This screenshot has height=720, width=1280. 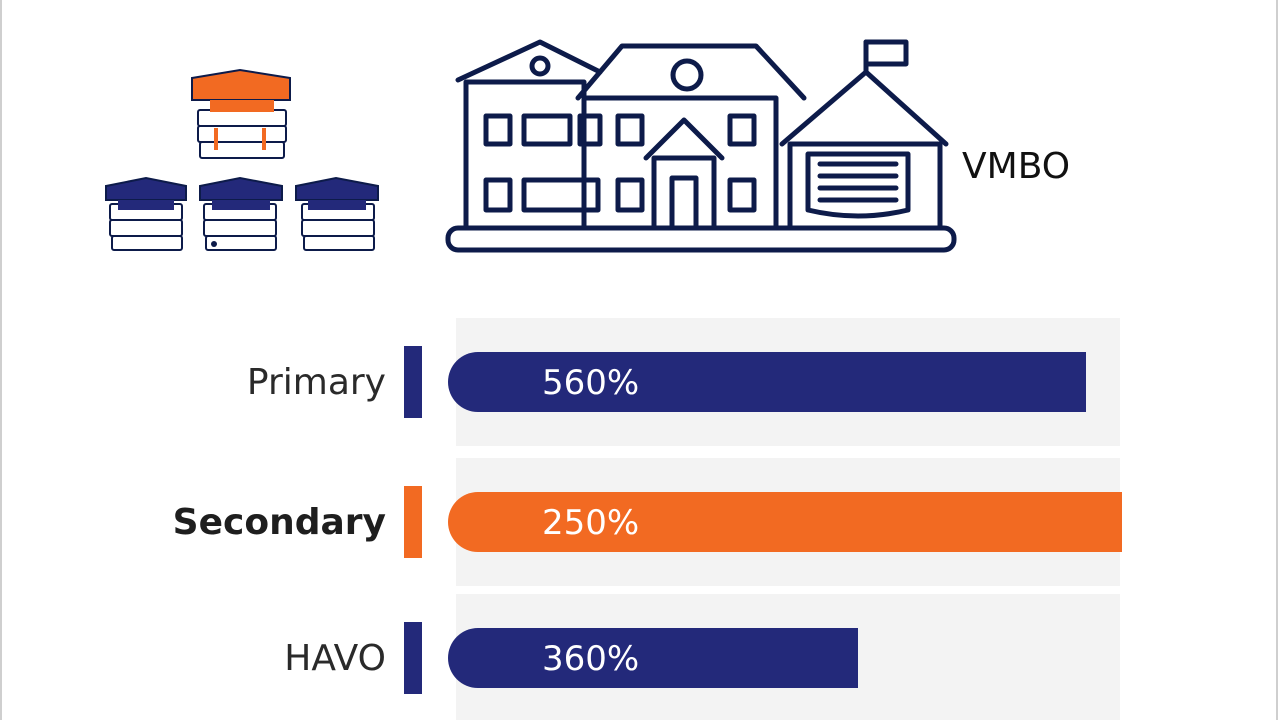 I want to click on building-label: VMBO, so click(x=1016, y=166).